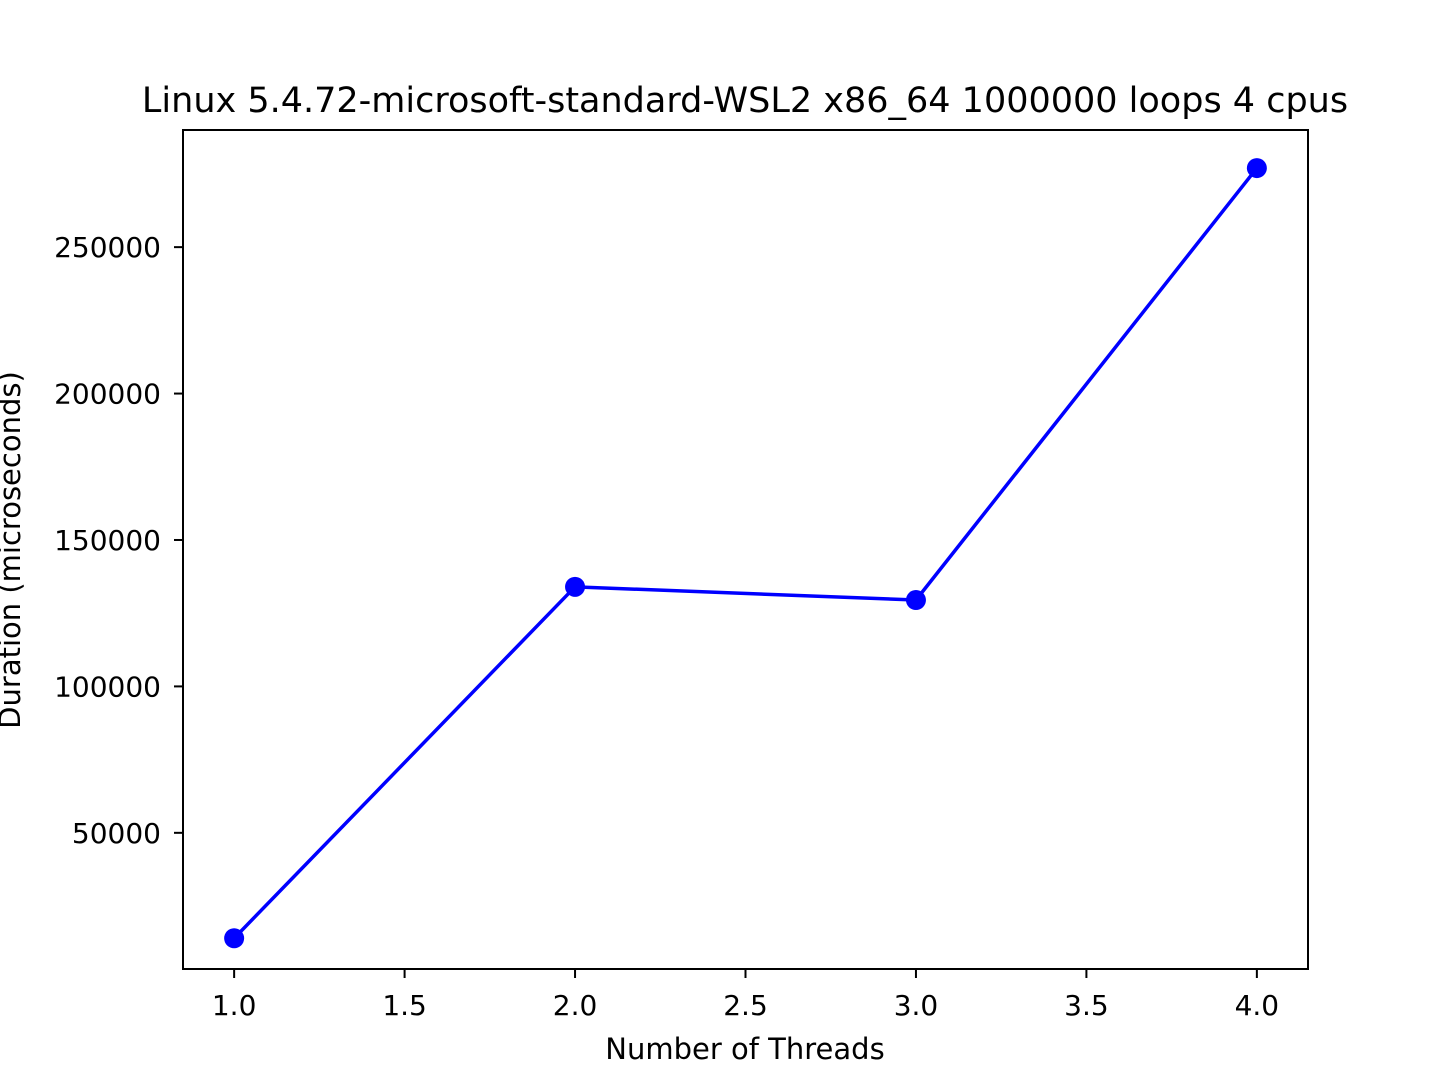 This screenshot has width=1452, height=1089. Describe the element at coordinates (107, 686) in the screenshot. I see `y-tick-label: 100000` at that location.